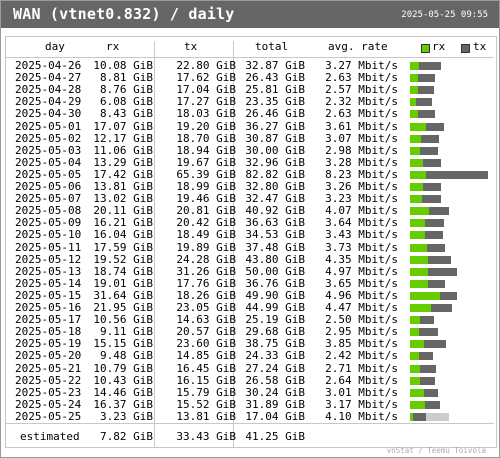 The height and width of the screenshot is (458, 500). I want to click on avg-rate-cell: 3.61 Mbit/s, so click(361, 126).